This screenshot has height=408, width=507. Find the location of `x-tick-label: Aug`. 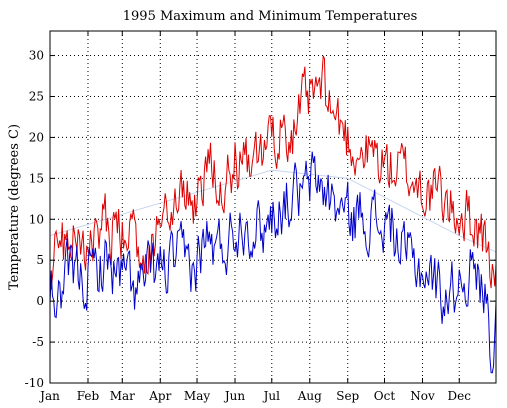

x-tick-label: Aug is located at coordinates (309, 396).